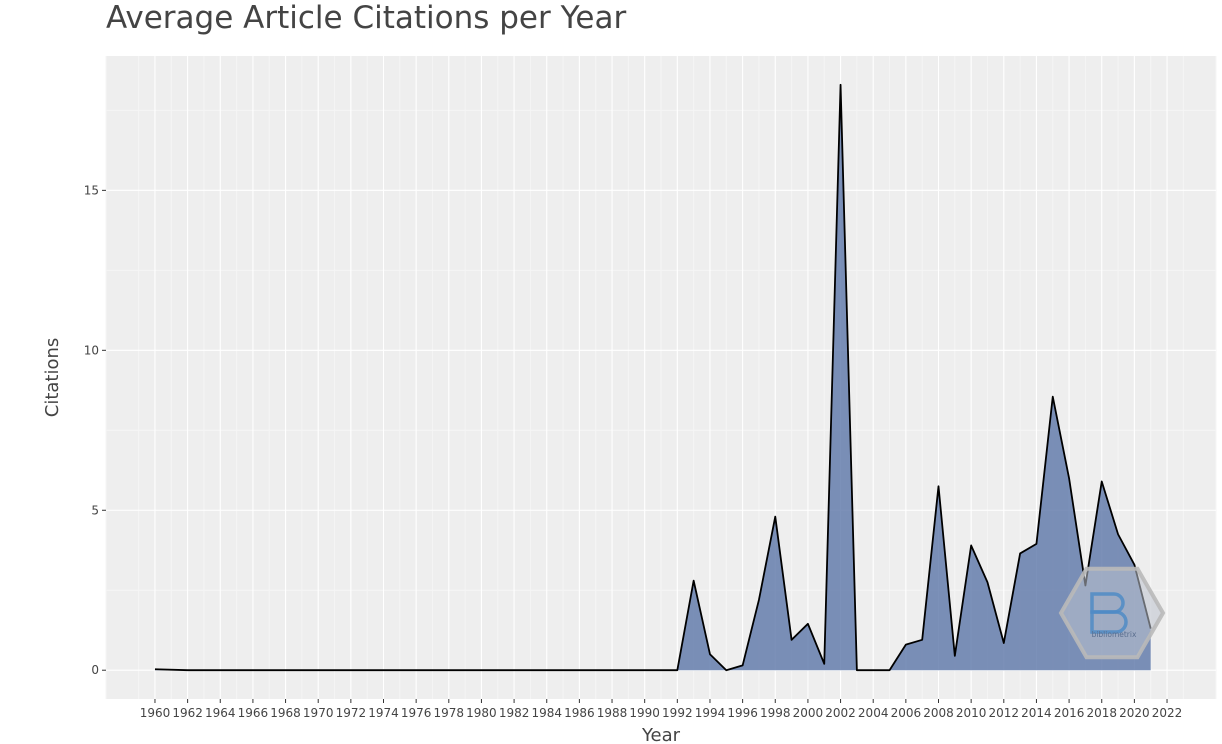 This screenshot has width=1222, height=744. What do you see at coordinates (449, 713) in the screenshot?
I see `x-tick-label: 1978` at bounding box center [449, 713].